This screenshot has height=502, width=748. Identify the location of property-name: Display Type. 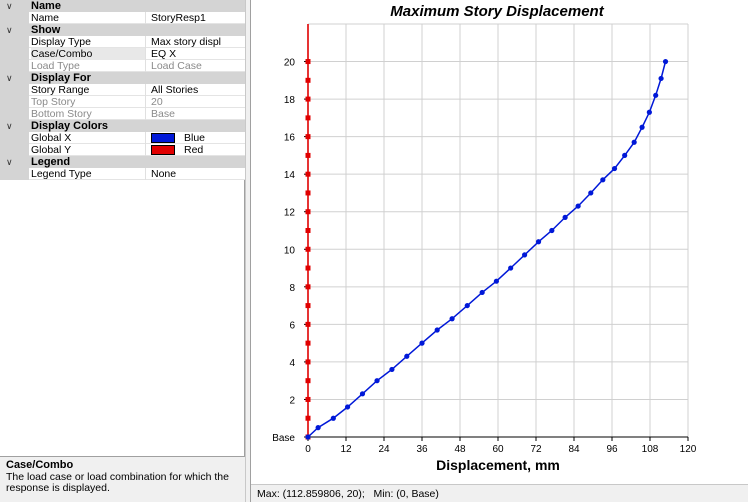
(88, 42).